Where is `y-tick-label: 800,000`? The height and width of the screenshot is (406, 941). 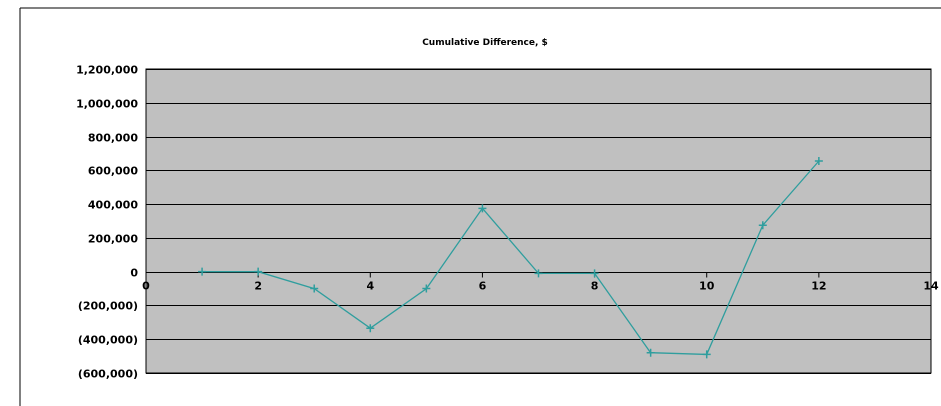 y-tick-label: 800,000 is located at coordinates (113, 138).